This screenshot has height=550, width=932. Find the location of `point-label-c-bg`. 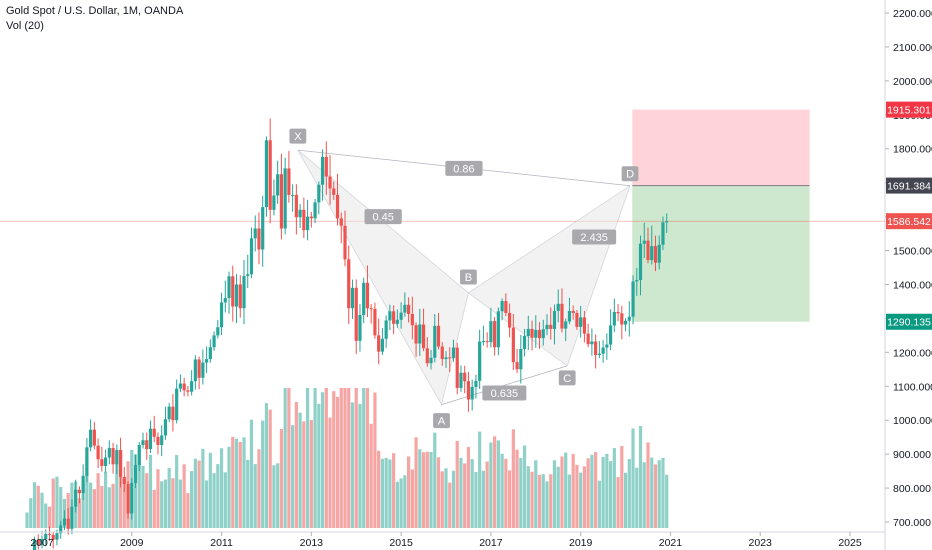

point-label-c-bg is located at coordinates (567, 378).